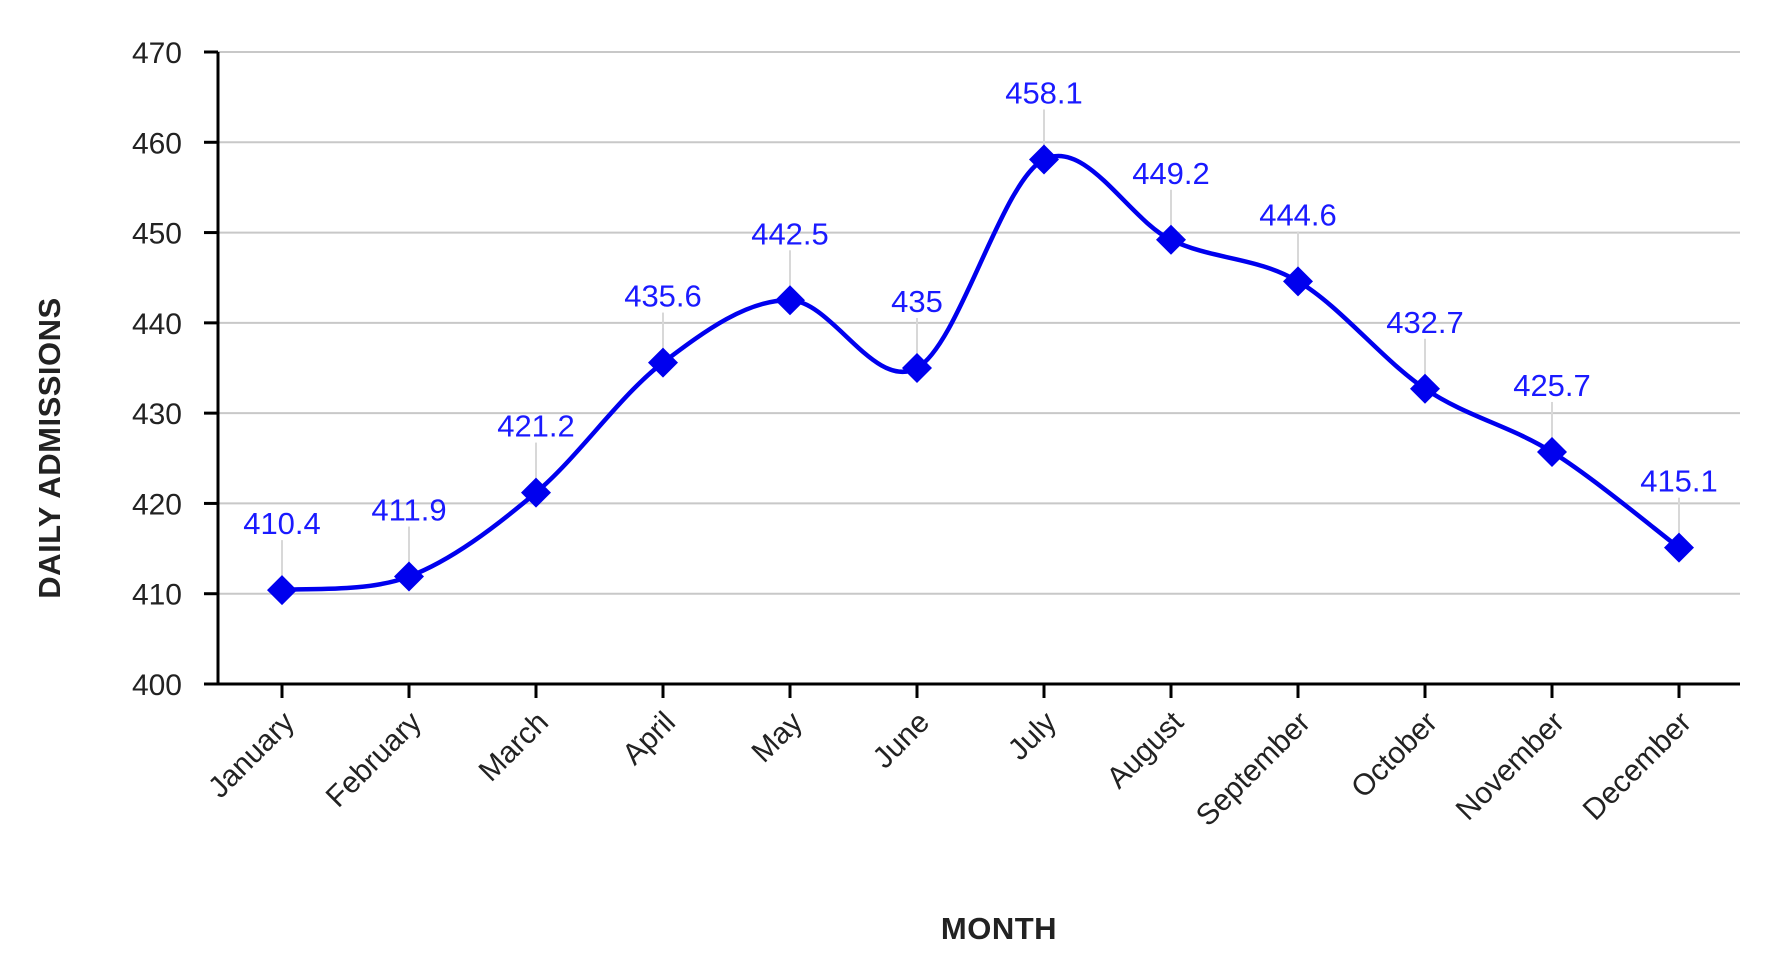 The width and height of the screenshot is (1772, 970). What do you see at coordinates (1679, 547) in the screenshot?
I see `data-point-december` at bounding box center [1679, 547].